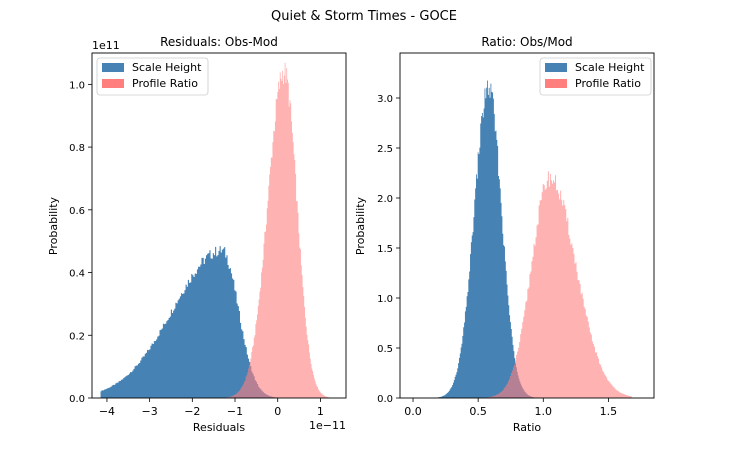 This screenshot has width=729, height=451. I want to click on ratio-legend-box, so click(595, 76).